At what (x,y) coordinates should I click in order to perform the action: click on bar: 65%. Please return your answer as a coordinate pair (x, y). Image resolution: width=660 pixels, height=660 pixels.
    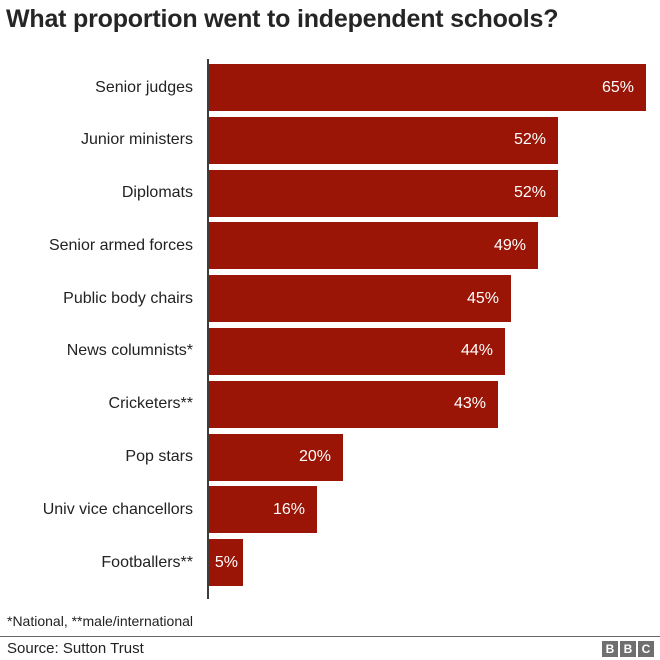
    Looking at the image, I should click on (427, 87).